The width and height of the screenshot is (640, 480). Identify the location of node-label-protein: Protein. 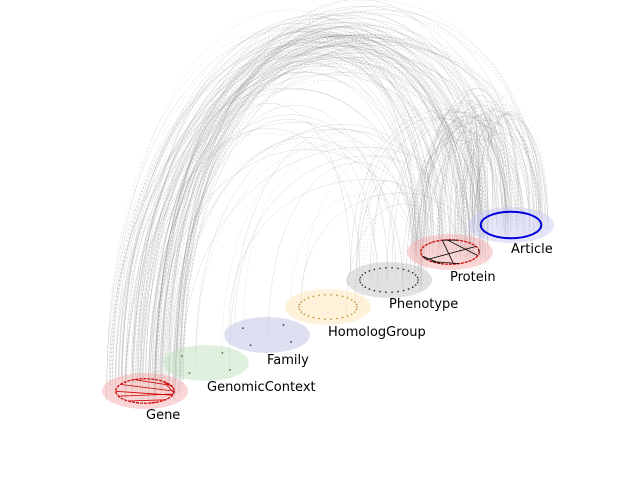
(473, 277).